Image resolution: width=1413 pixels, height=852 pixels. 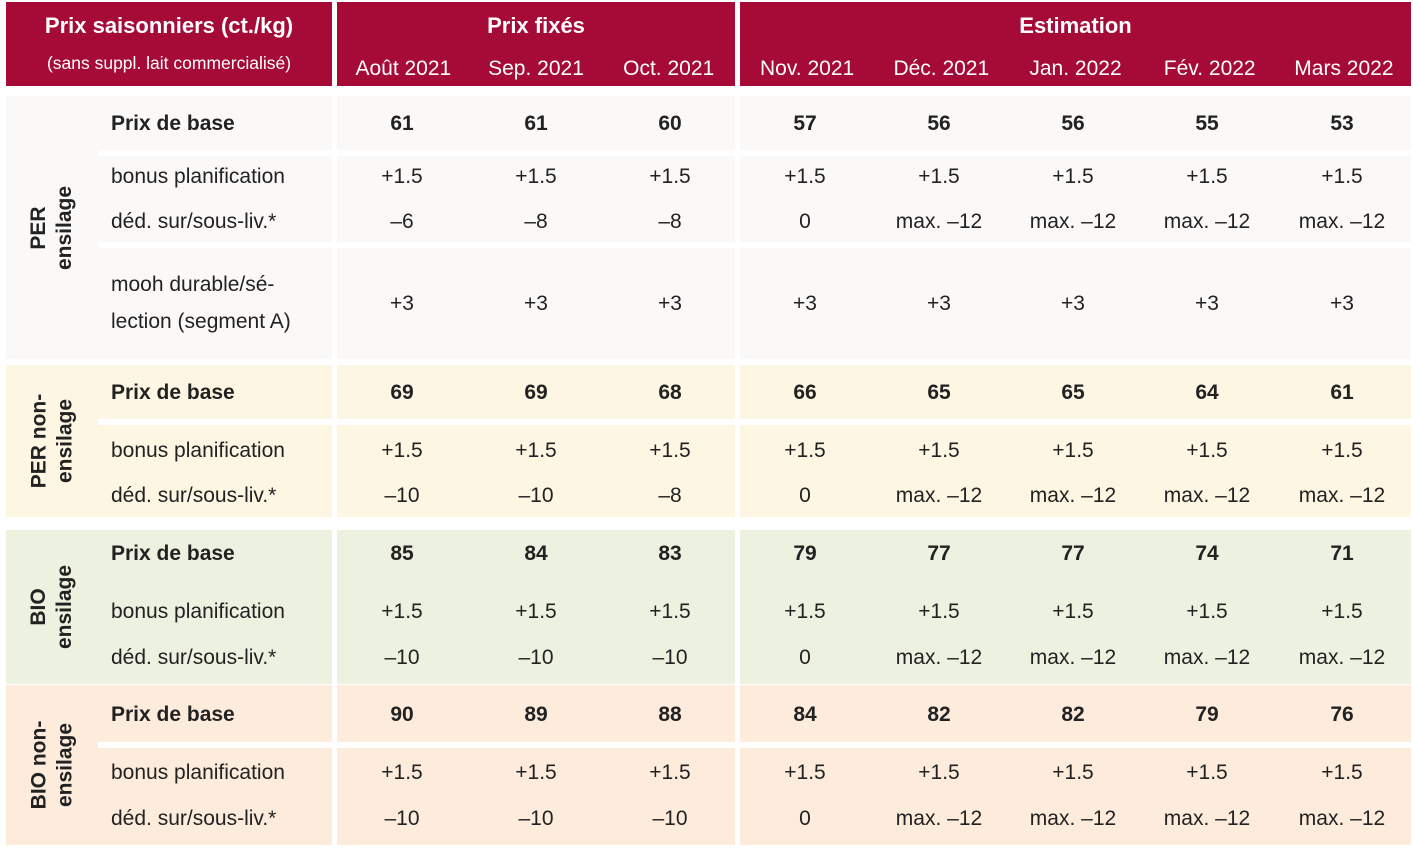 What do you see at coordinates (402, 714) in the screenshot?
I see `table-cell-value: 90` at bounding box center [402, 714].